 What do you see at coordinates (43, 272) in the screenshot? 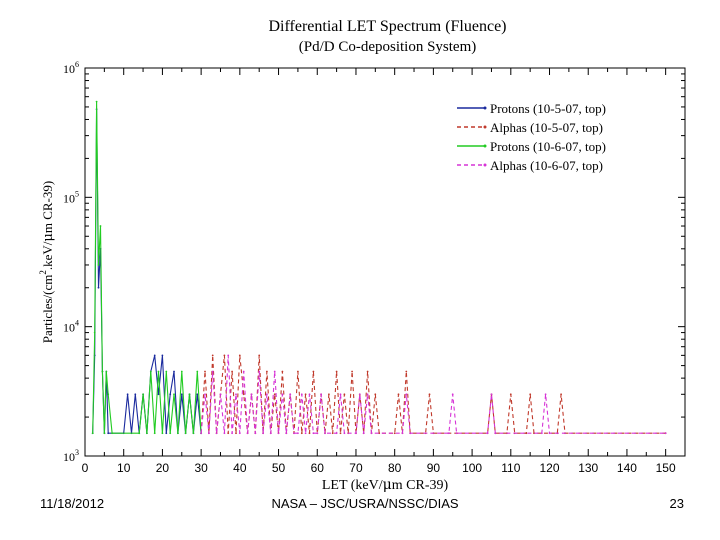
I see `y-axis-label-sup: 2` at bounding box center [43, 272].